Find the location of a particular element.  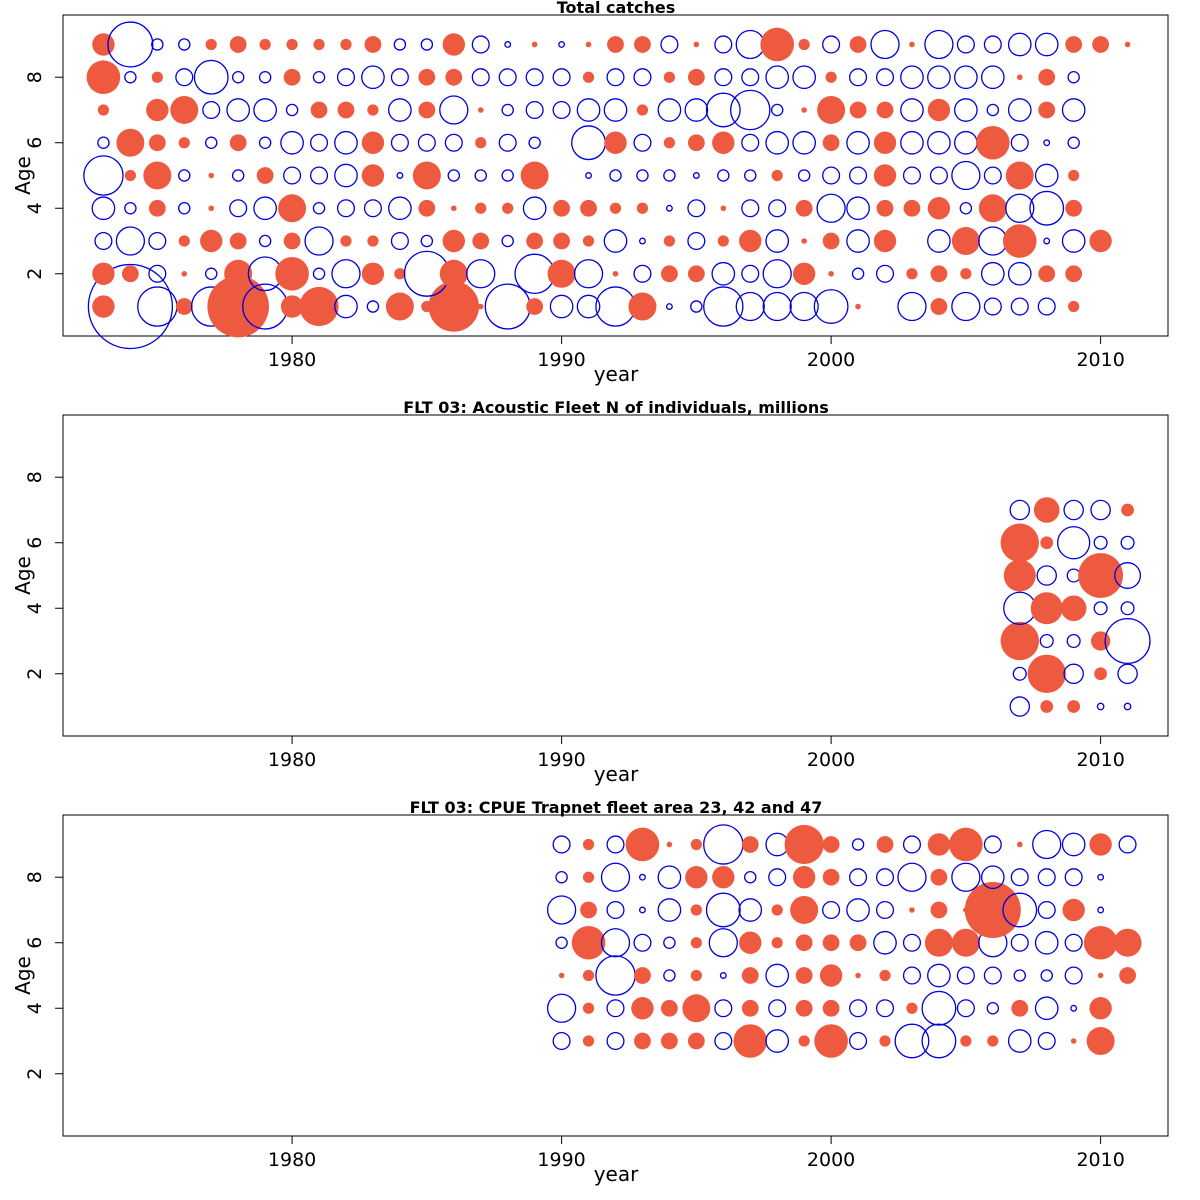

x-tick-label: 1980 is located at coordinates (292, 760).